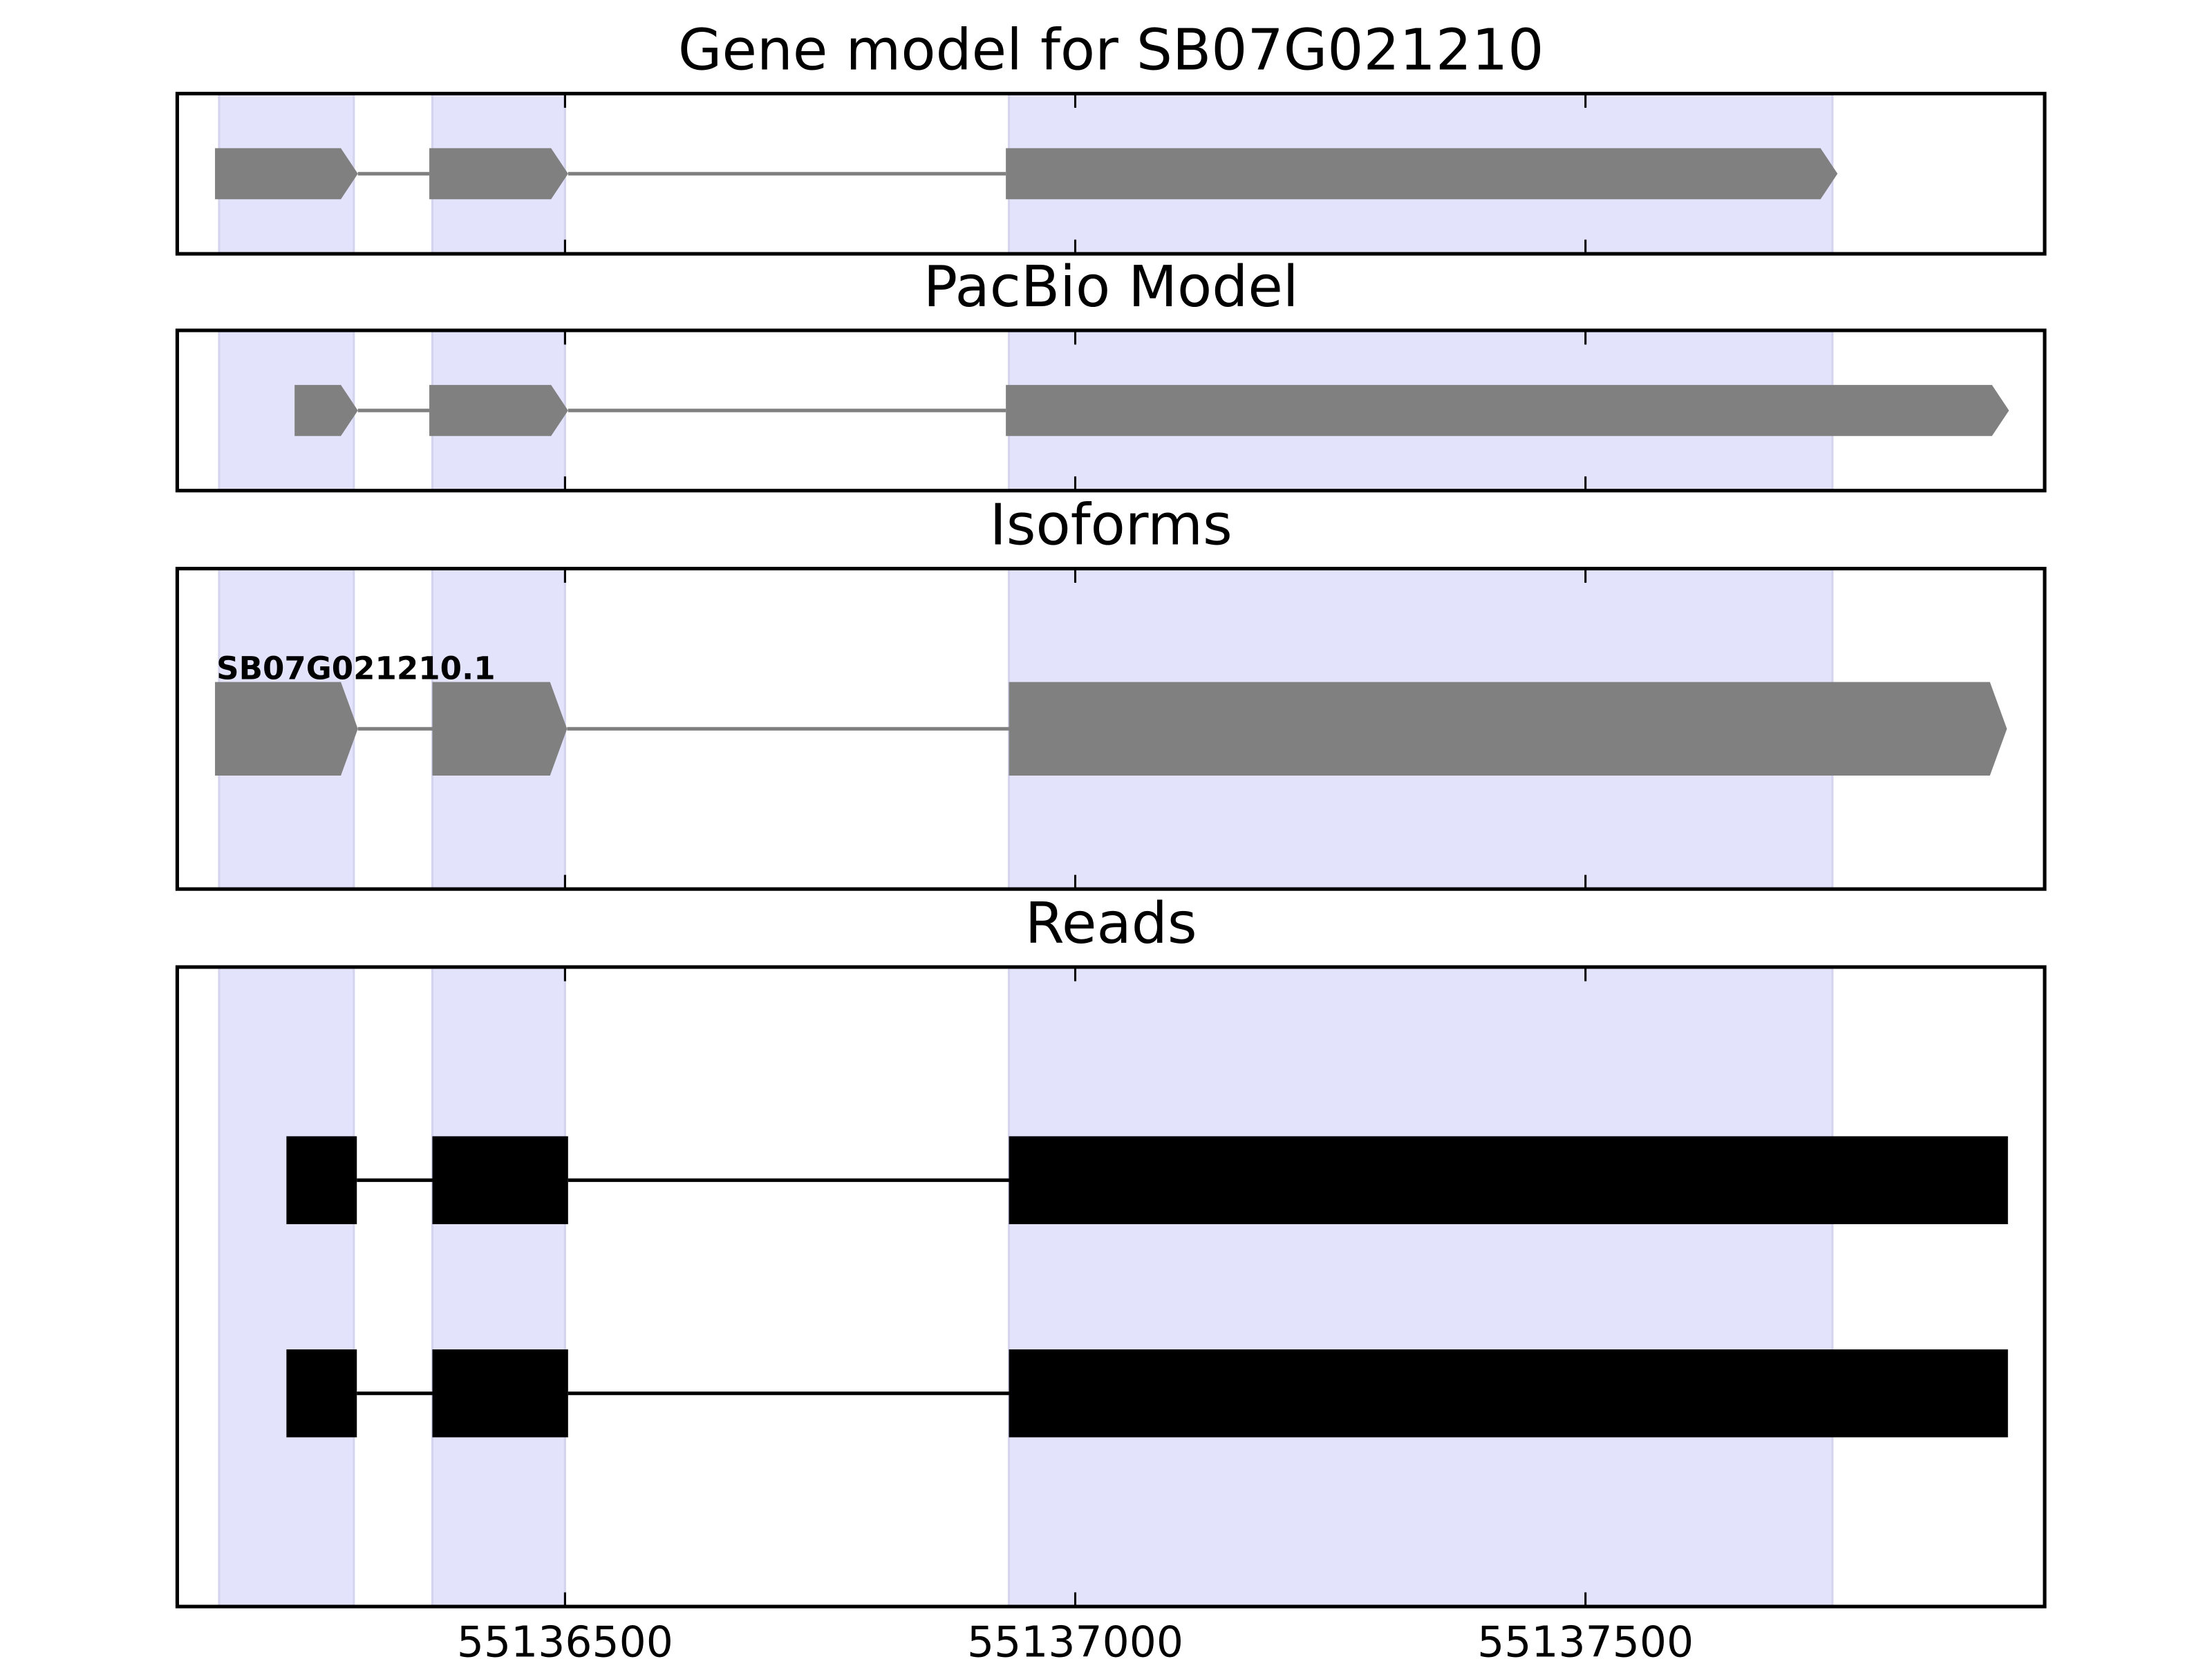 The height and width of the screenshot is (1659, 2212). I want to click on x-tick-label: 55137000, so click(1075, 1638).